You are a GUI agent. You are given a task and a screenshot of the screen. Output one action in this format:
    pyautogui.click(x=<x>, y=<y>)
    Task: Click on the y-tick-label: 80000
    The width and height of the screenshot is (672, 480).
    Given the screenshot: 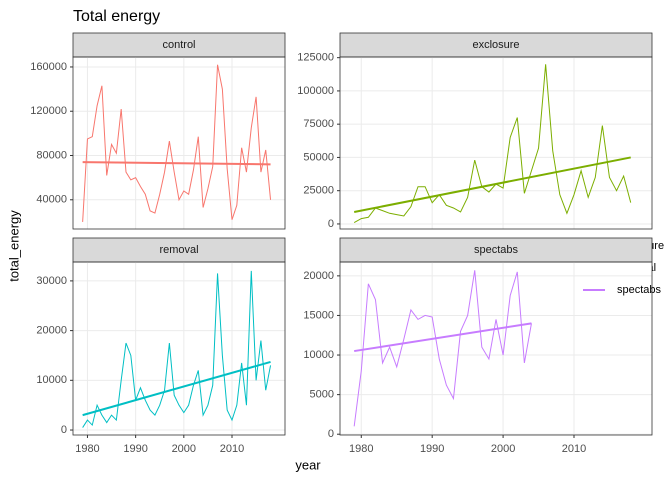 What is the action you would take?
    pyautogui.click(x=51, y=155)
    